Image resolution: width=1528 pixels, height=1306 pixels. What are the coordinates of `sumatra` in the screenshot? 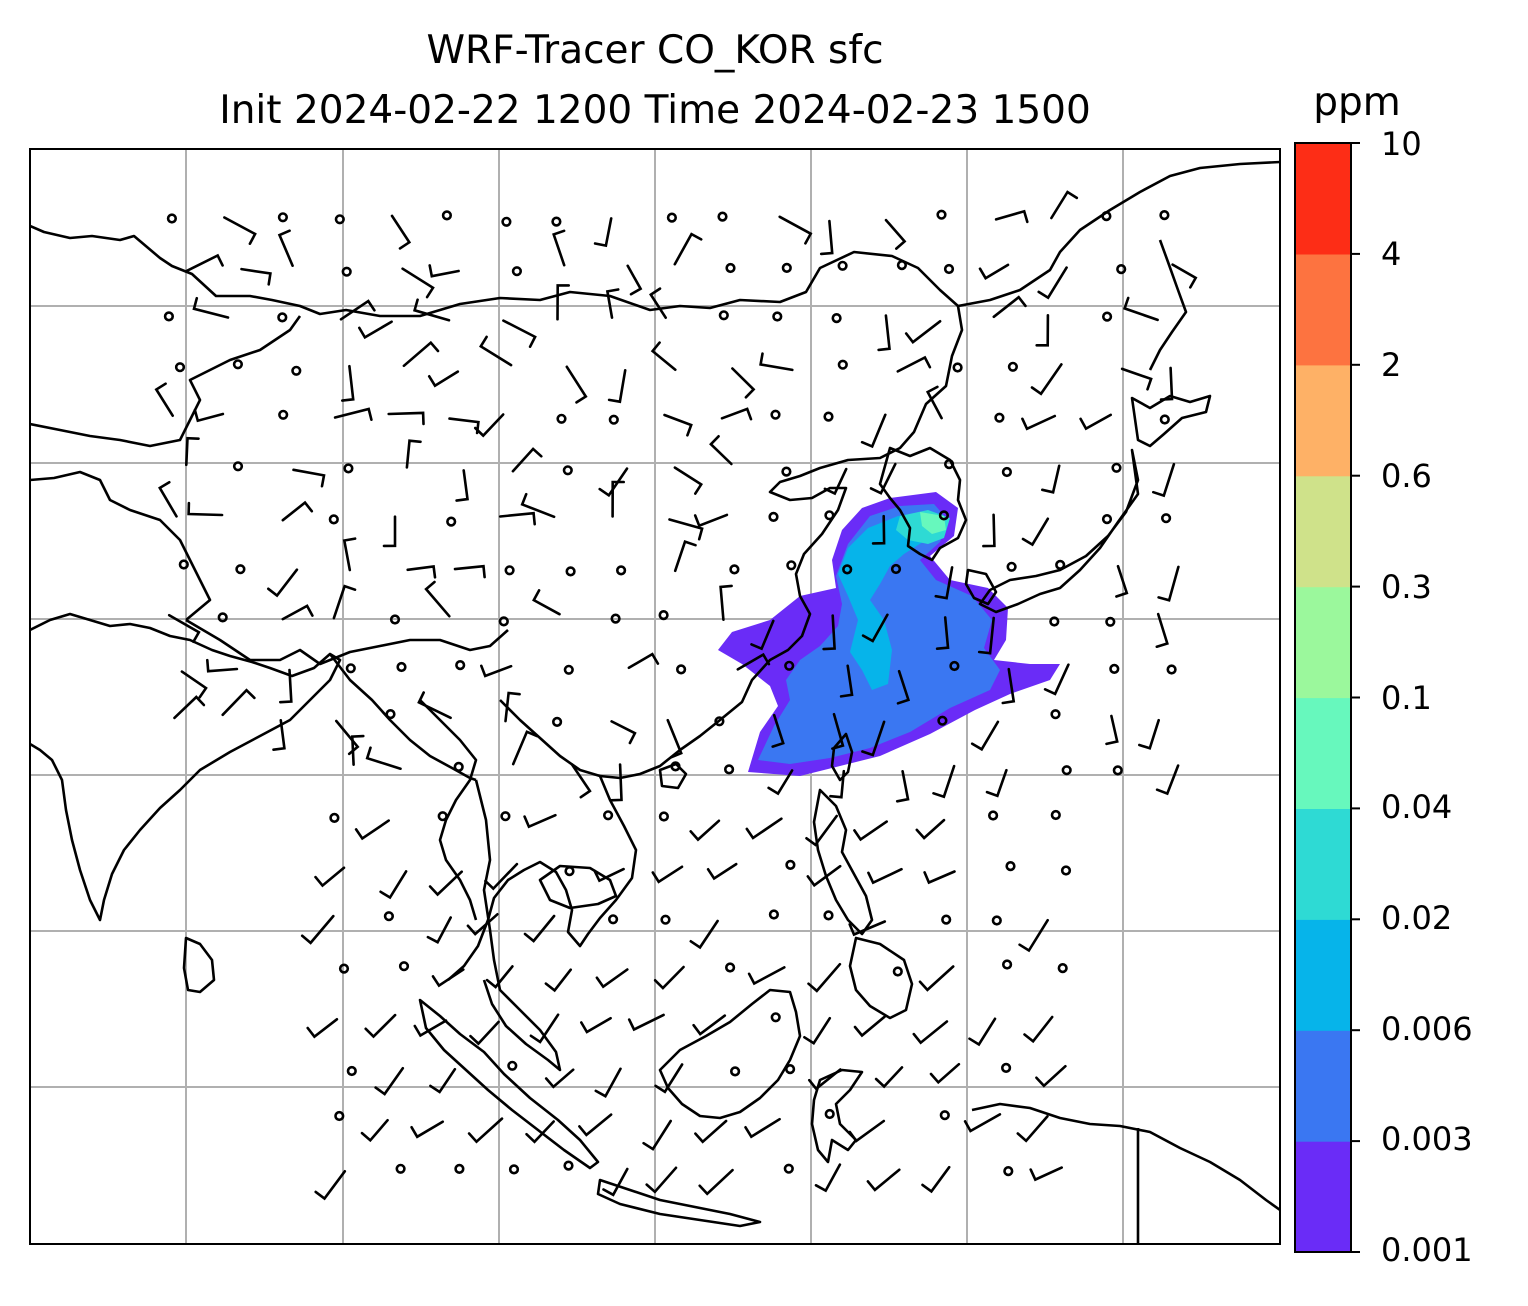 It's located at (509, 1084).